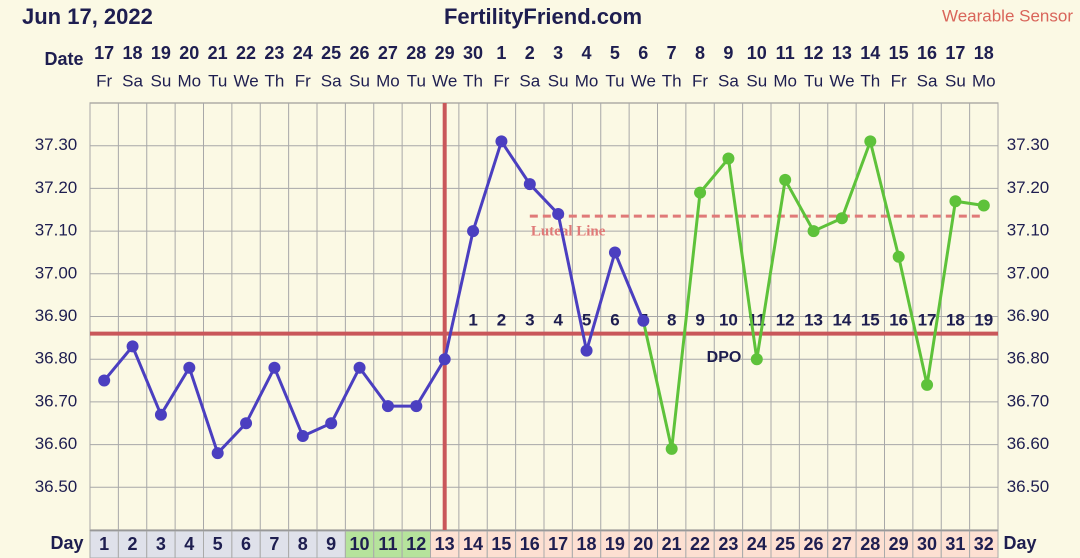 This screenshot has width=1080, height=558. I want to click on day-number: 8, so click(303, 544).